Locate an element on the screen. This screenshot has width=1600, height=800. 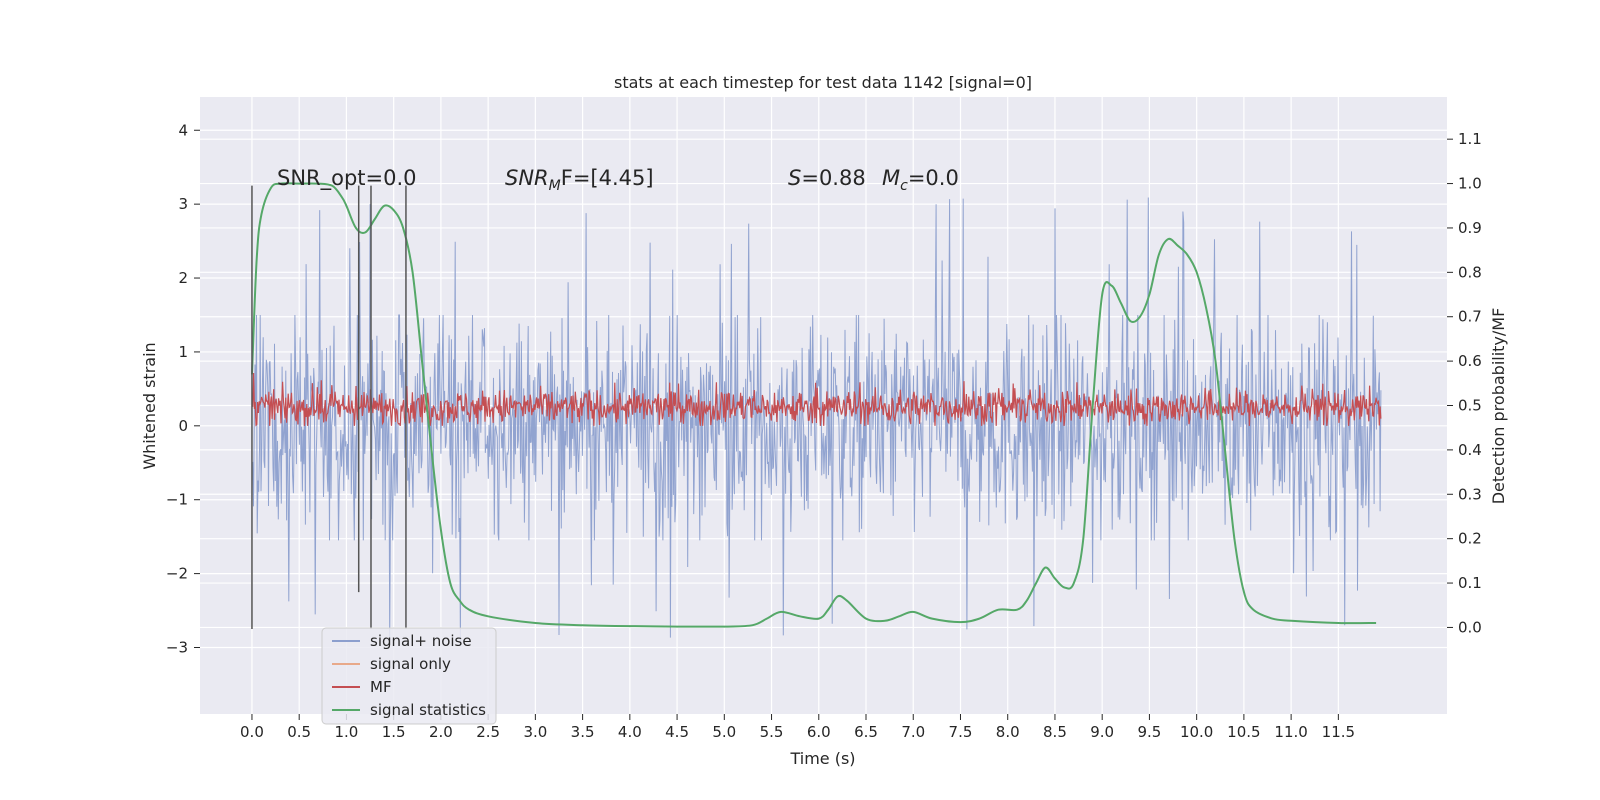
x-tick-label: 4.0 is located at coordinates (630, 732).